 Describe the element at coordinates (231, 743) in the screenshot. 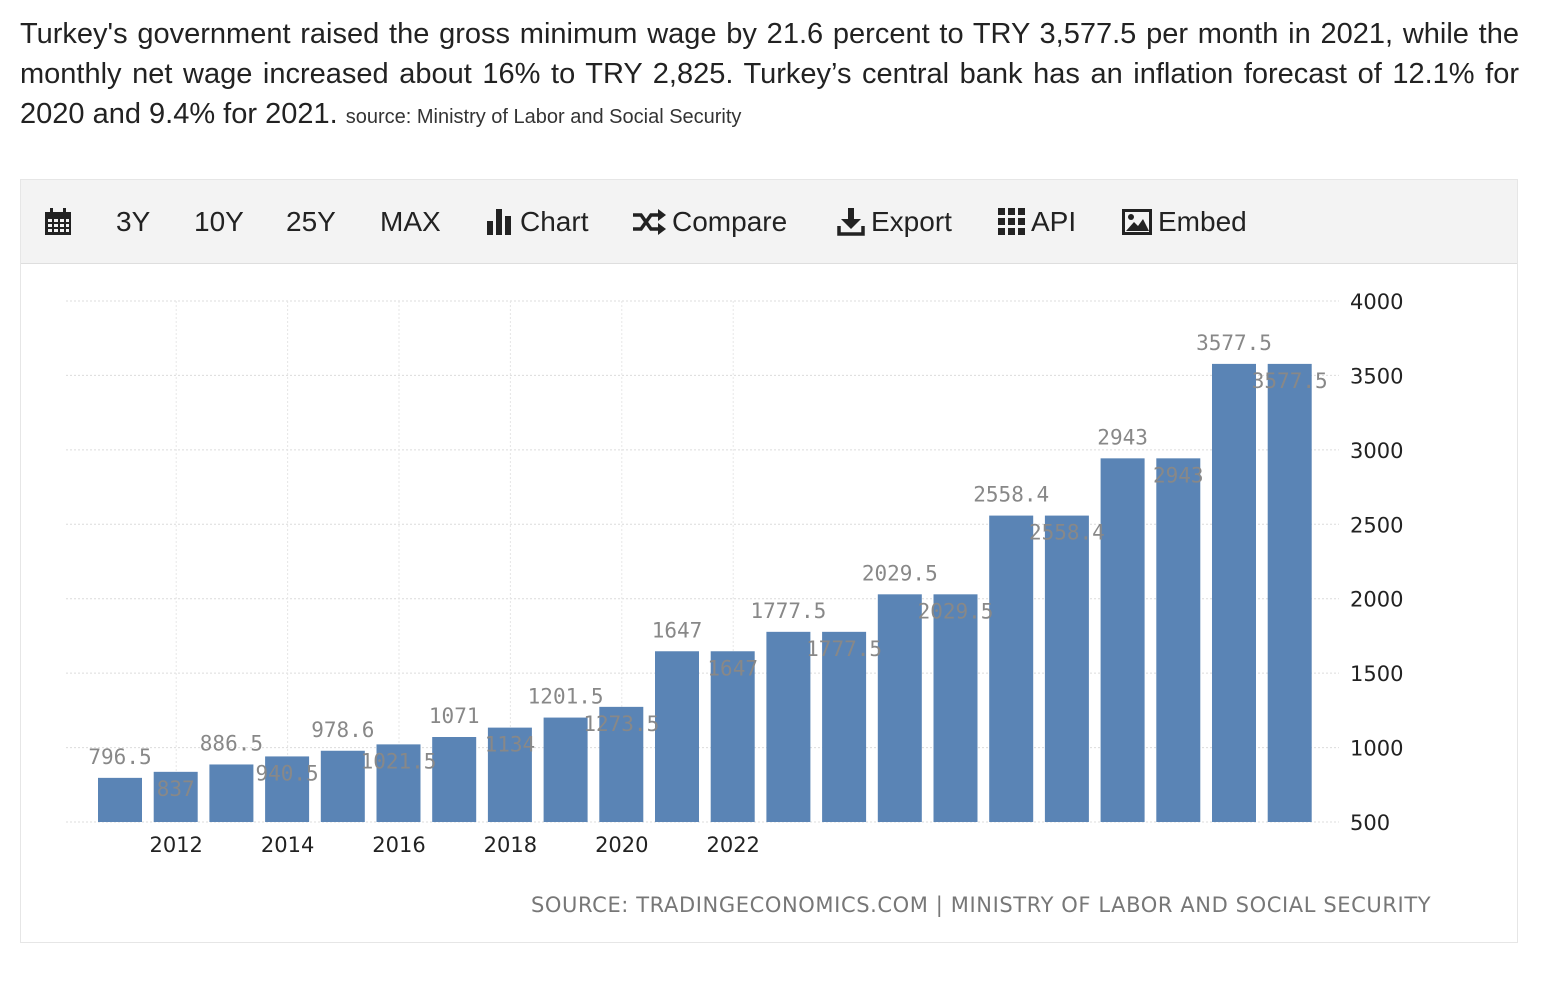

I see `data-label: 886.5` at that location.